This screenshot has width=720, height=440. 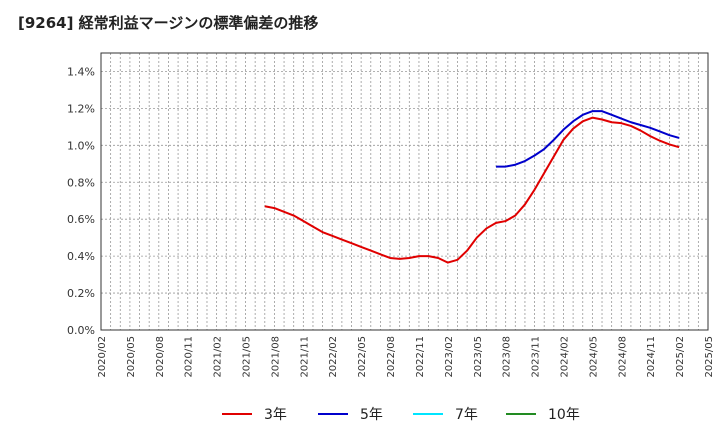 What do you see at coordinates (588, 139) in the screenshot?
I see `series-line-5年` at bounding box center [588, 139].